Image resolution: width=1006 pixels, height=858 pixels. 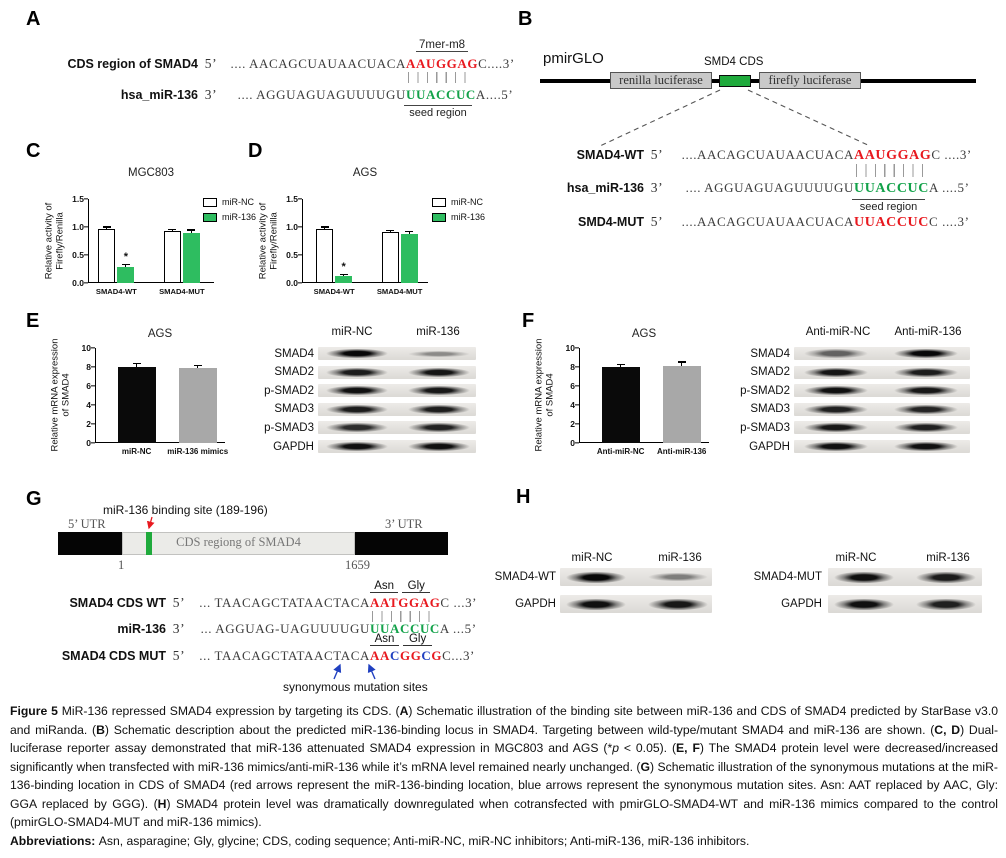 I want to click on mut-seq-part: AA, so click(x=380, y=655).